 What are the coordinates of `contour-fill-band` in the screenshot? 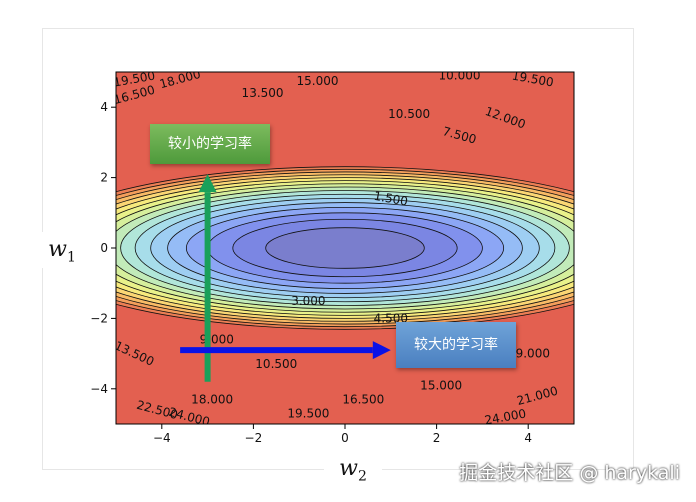 It's located at (345, 248).